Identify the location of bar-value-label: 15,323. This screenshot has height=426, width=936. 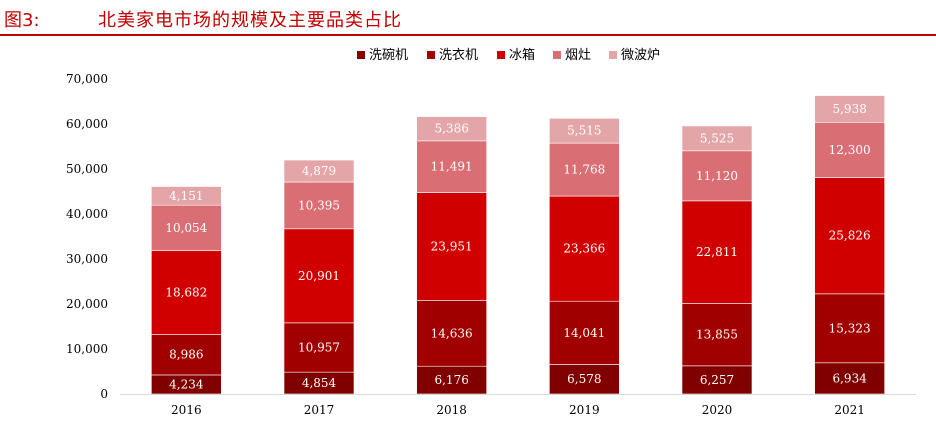
(850, 328).